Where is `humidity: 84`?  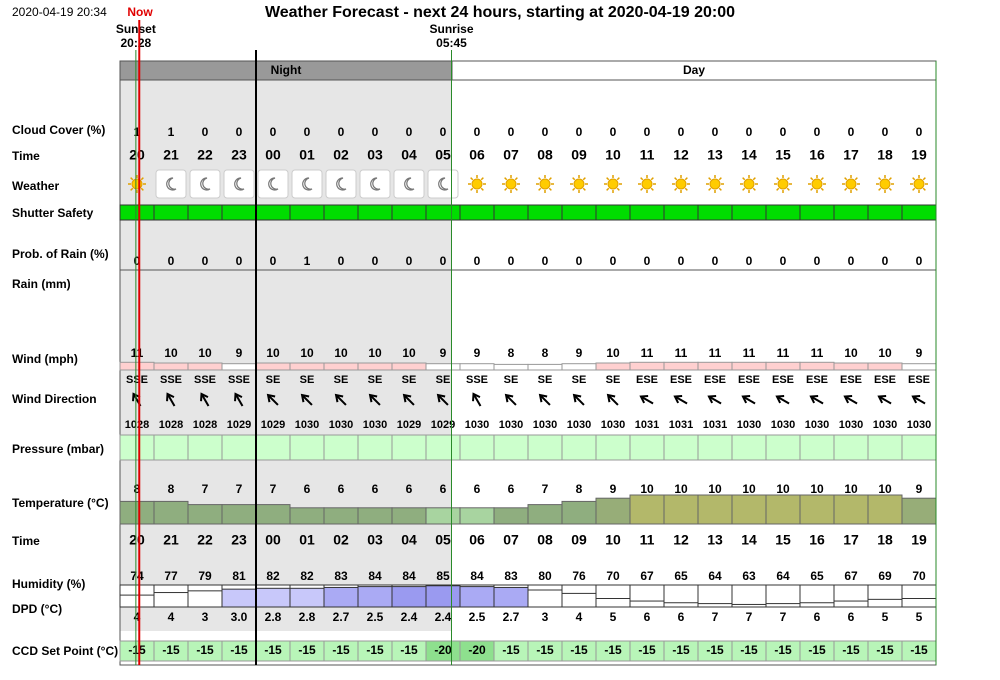
humidity: 84 is located at coordinates (477, 576).